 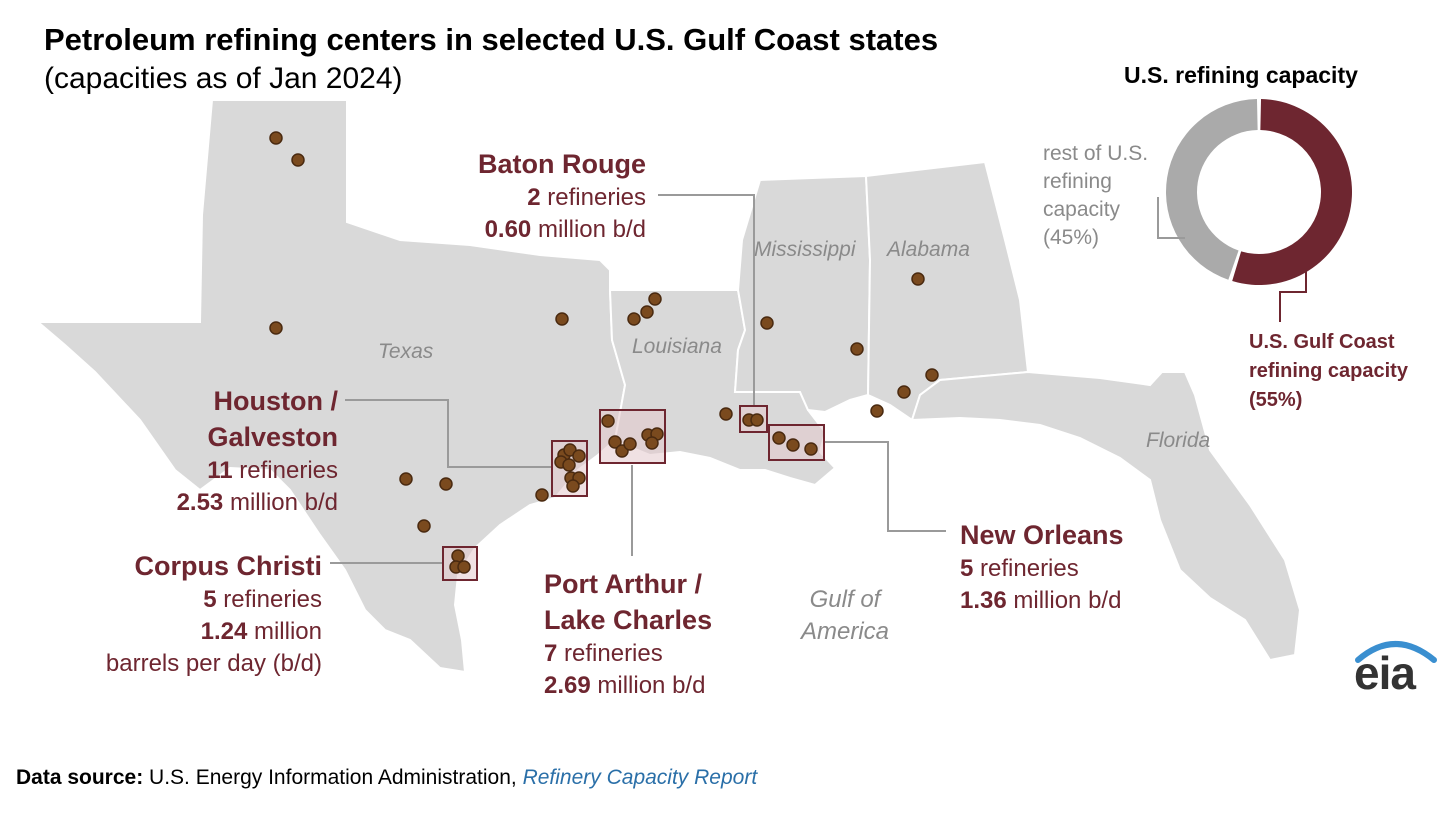 I want to click on eia-logo-arc, so click(x=1396, y=652).